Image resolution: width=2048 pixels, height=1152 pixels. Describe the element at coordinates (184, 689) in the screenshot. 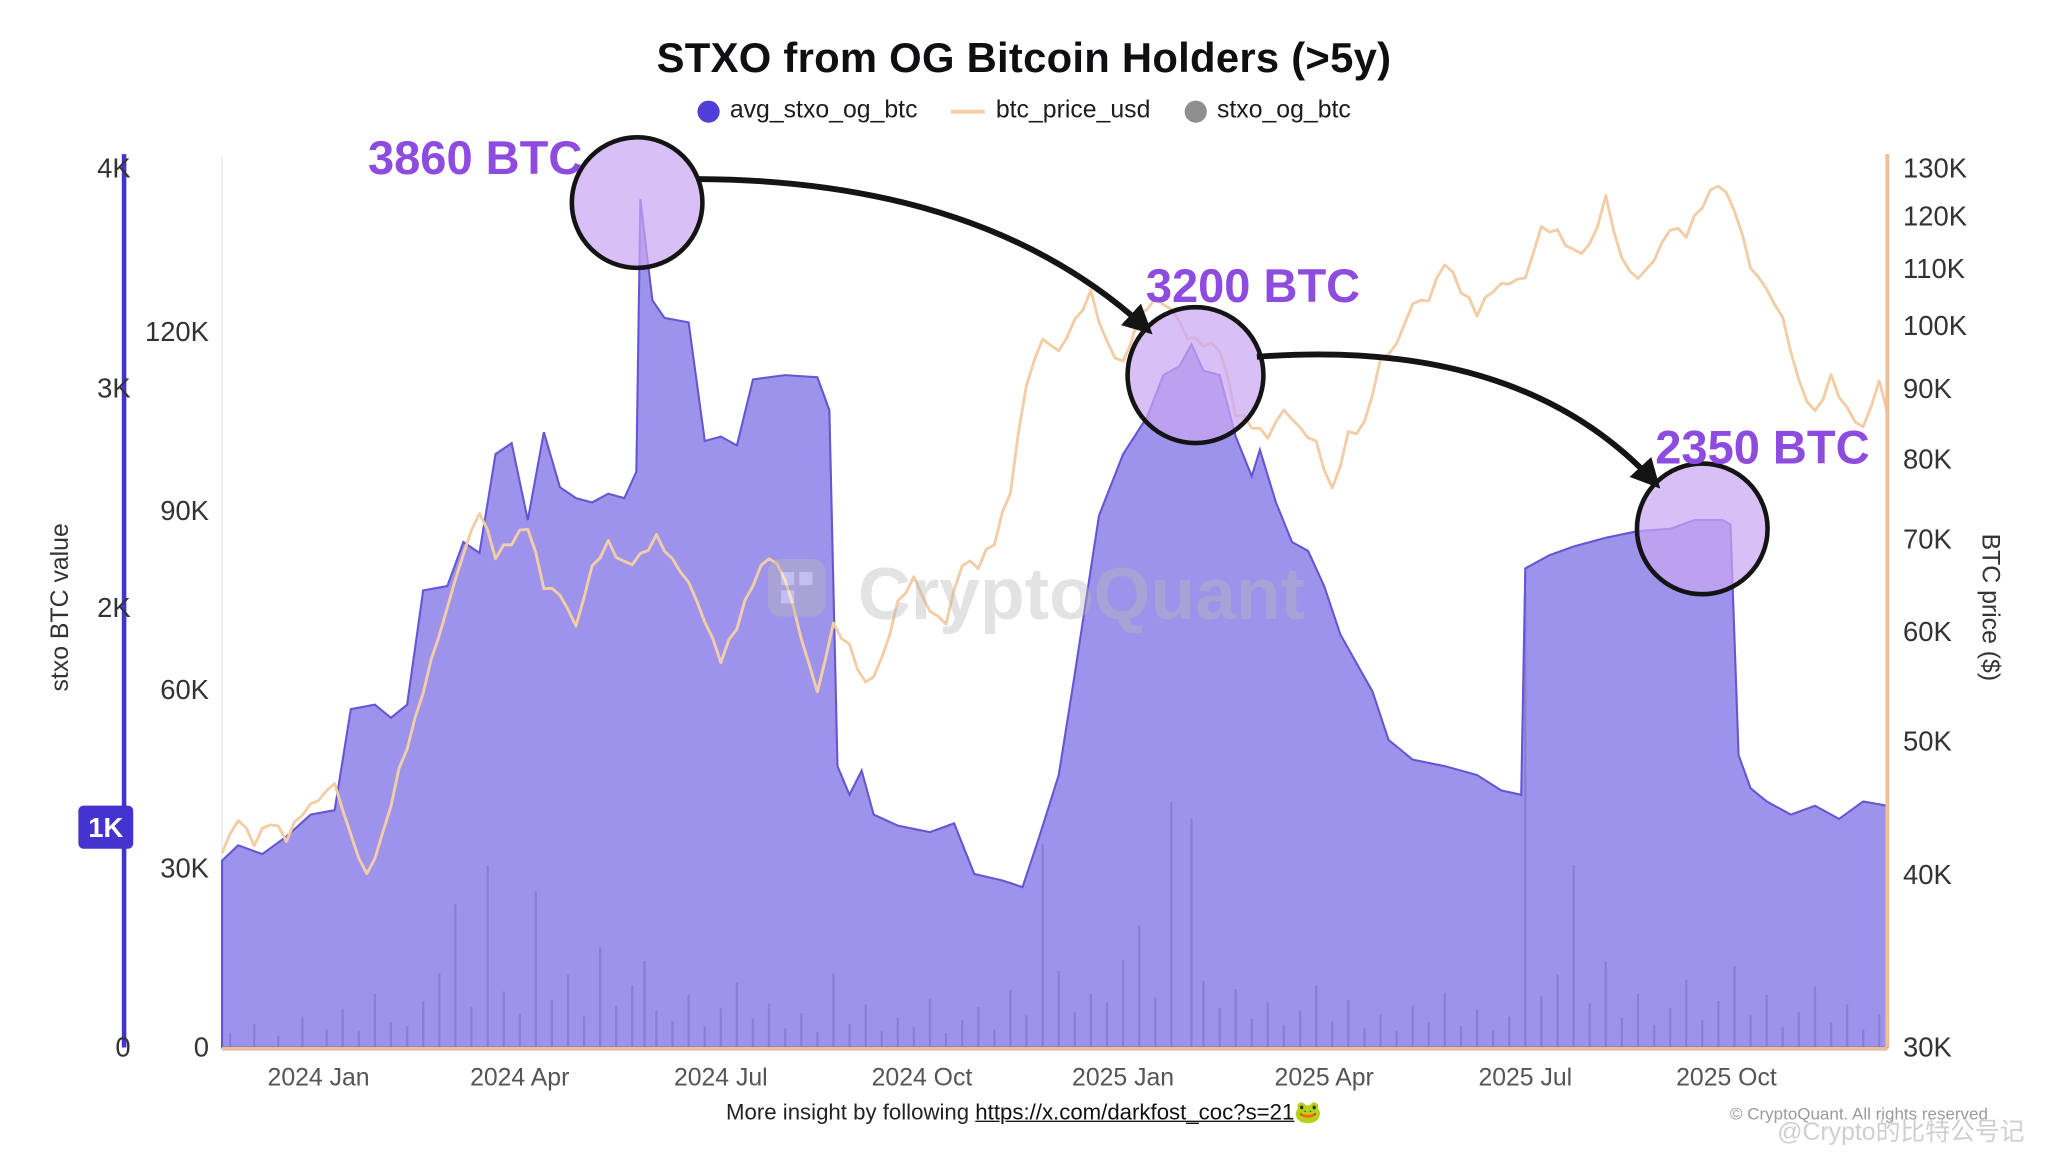

I see `y-inner-tick-60K: 60K` at that location.